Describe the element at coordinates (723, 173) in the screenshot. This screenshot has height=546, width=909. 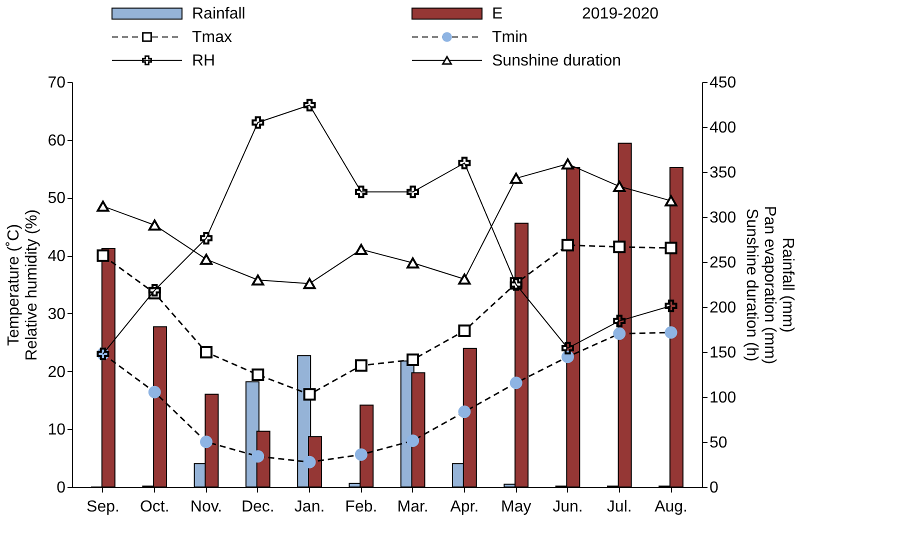
I see `y2-tick-label: 350` at that location.